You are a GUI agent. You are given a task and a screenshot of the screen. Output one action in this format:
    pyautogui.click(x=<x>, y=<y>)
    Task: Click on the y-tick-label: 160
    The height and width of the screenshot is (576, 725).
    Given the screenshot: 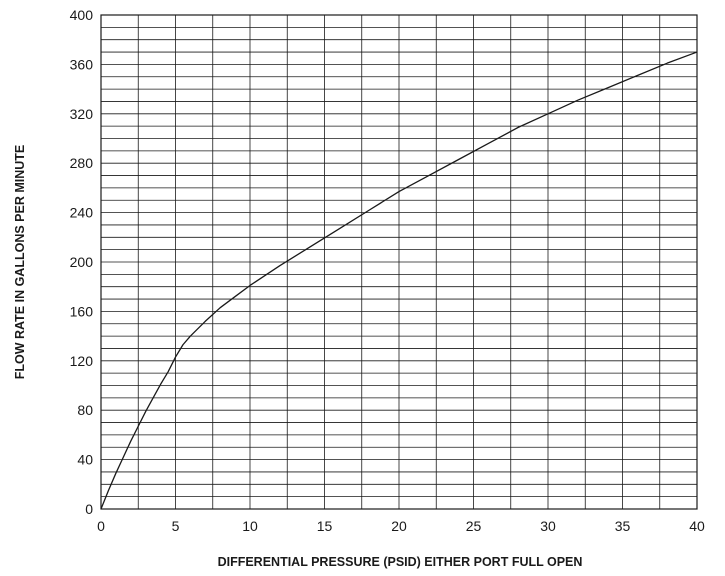 What is the action you would take?
    pyautogui.click(x=82, y=311)
    